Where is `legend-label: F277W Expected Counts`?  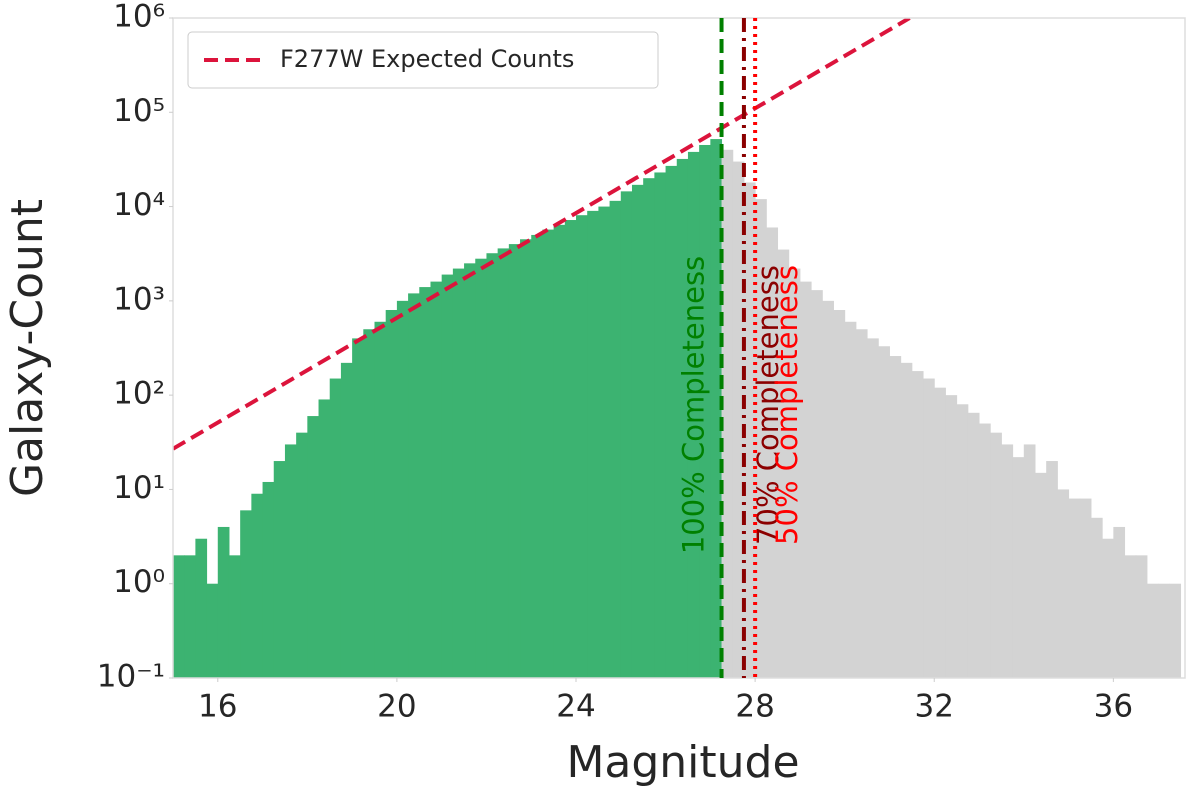
legend-label: F277W Expected Counts is located at coordinates (427, 59).